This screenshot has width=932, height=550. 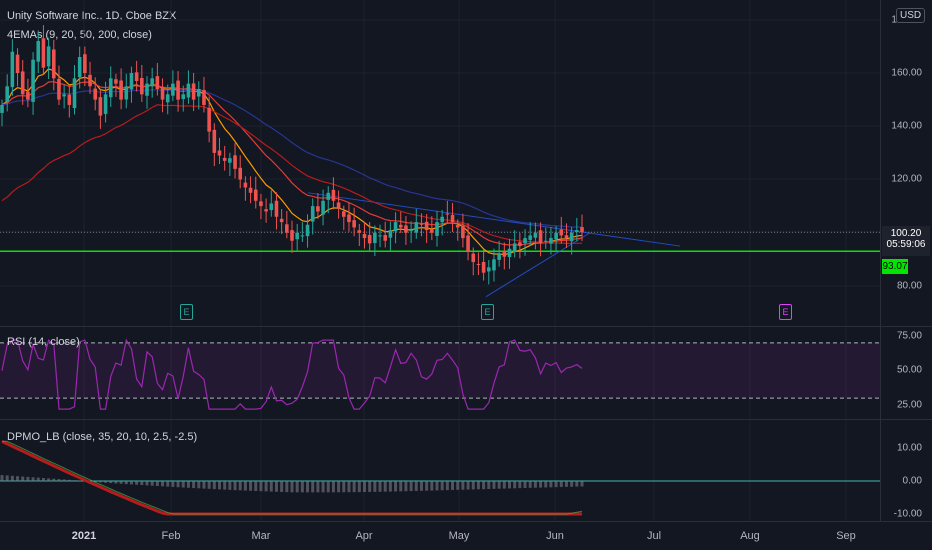 I want to click on currency-button: USD, so click(x=911, y=15).